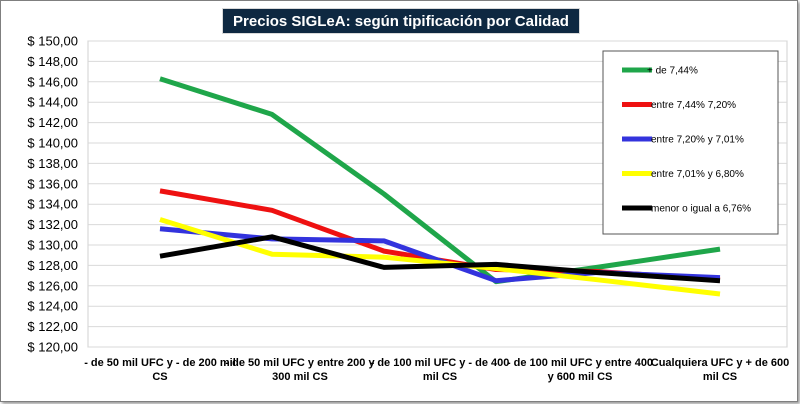  Describe the element at coordinates (52, 122) in the screenshot. I see `y-tick-label: $ 142,00` at that location.